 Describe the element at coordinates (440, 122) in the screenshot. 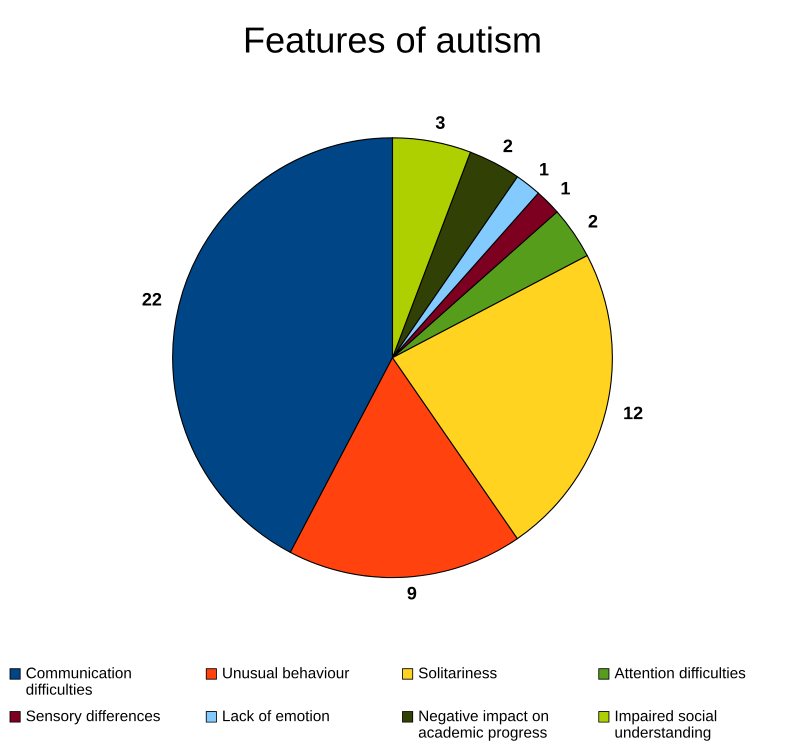

I see `data-label: 3` at that location.